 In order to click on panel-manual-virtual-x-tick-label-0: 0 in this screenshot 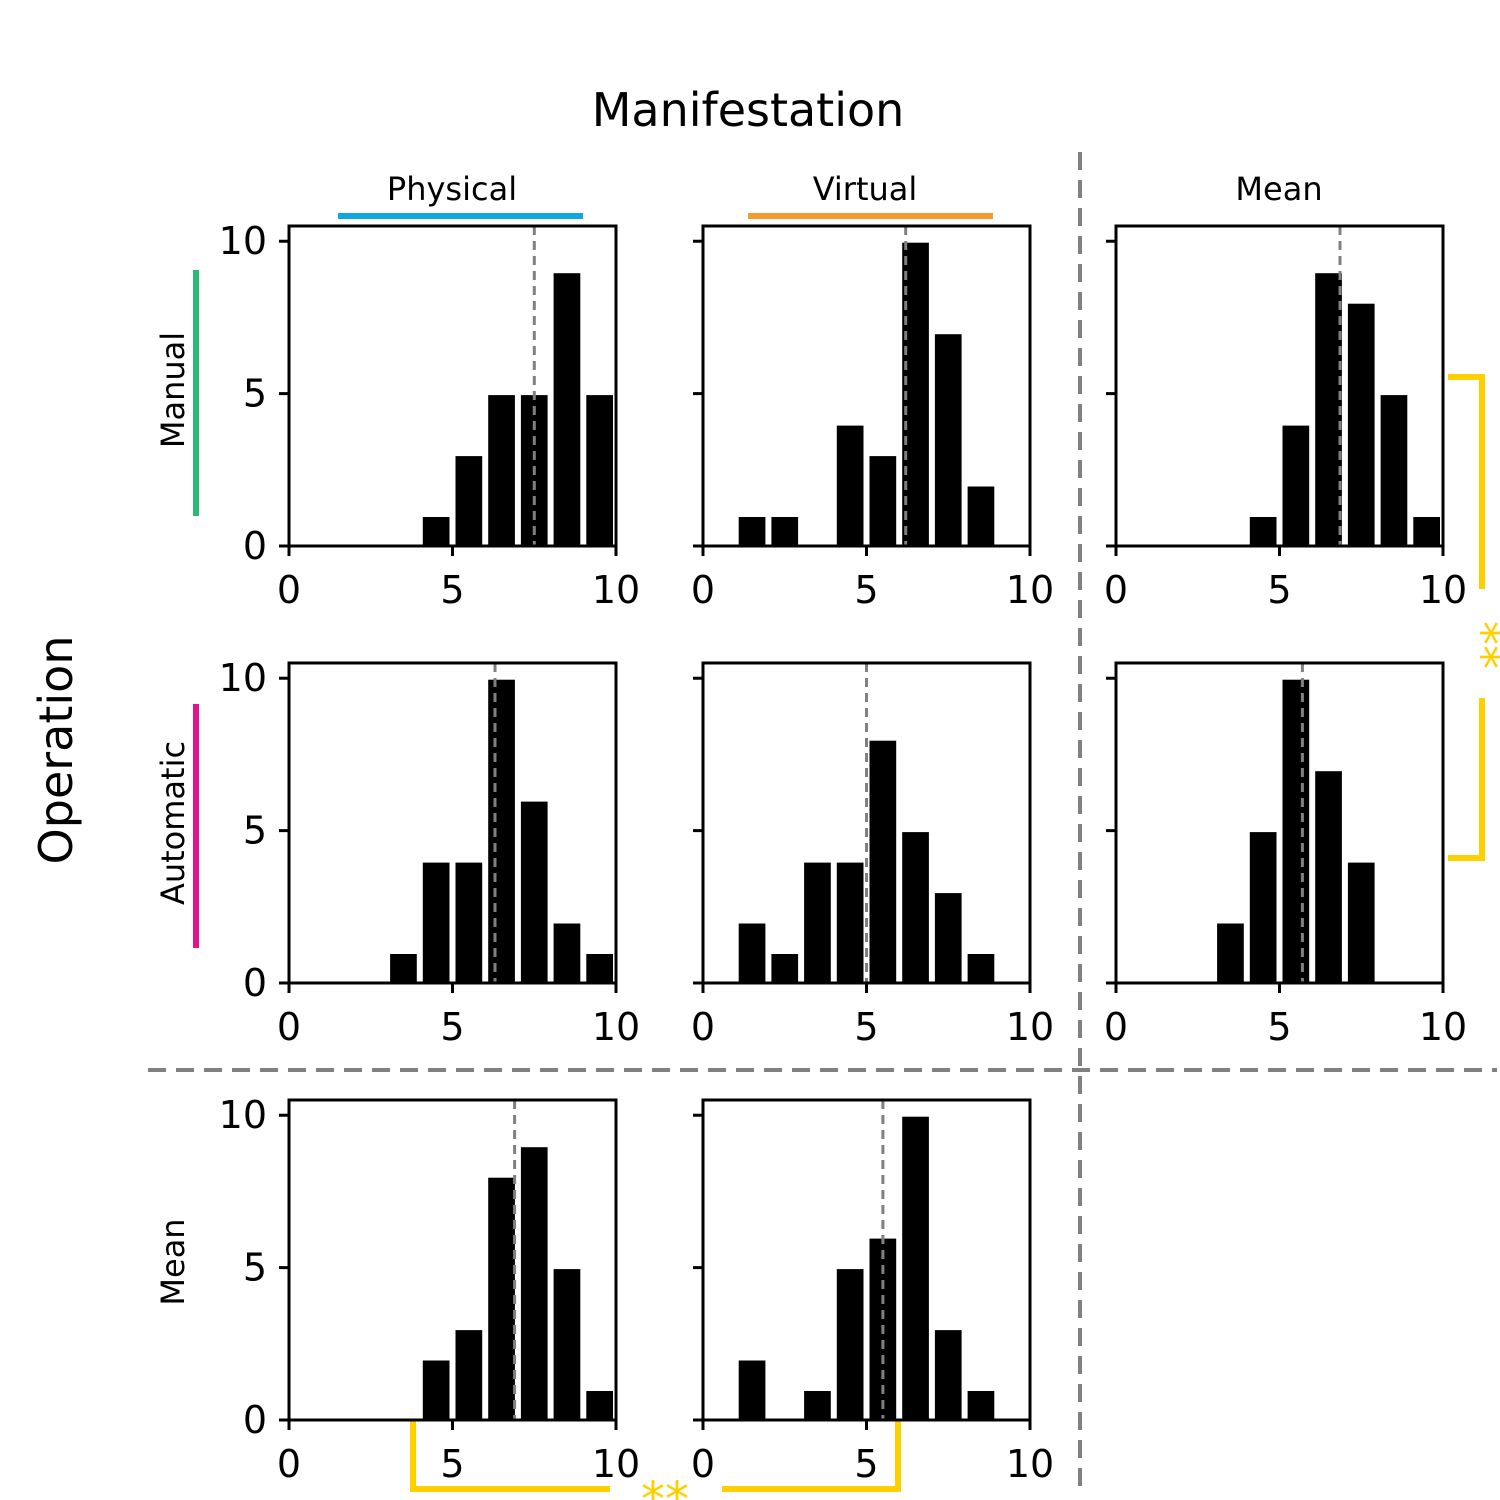, I will do `click(703, 590)`.